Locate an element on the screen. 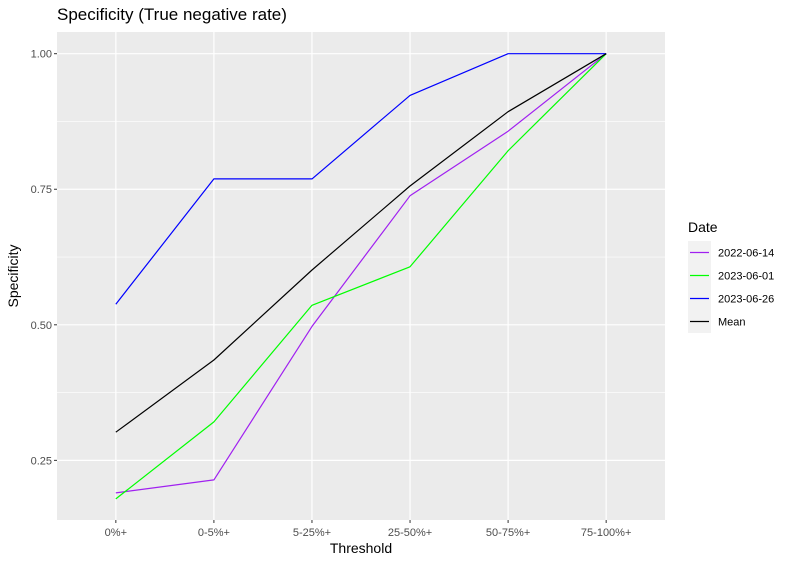 The height and width of the screenshot is (565, 797). legend-title: Date is located at coordinates (703, 227).